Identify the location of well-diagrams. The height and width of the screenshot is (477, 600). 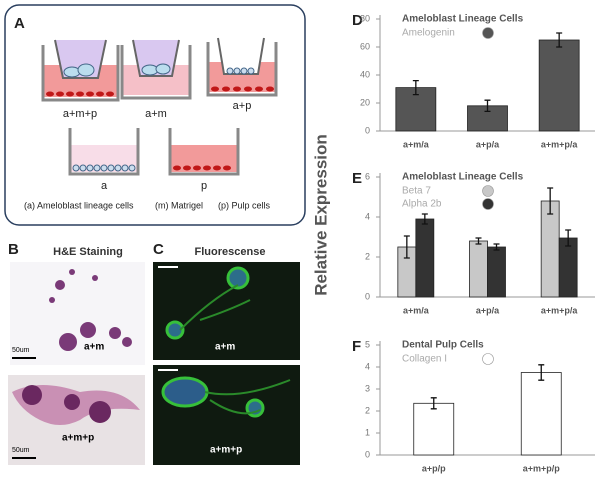
(159, 106).